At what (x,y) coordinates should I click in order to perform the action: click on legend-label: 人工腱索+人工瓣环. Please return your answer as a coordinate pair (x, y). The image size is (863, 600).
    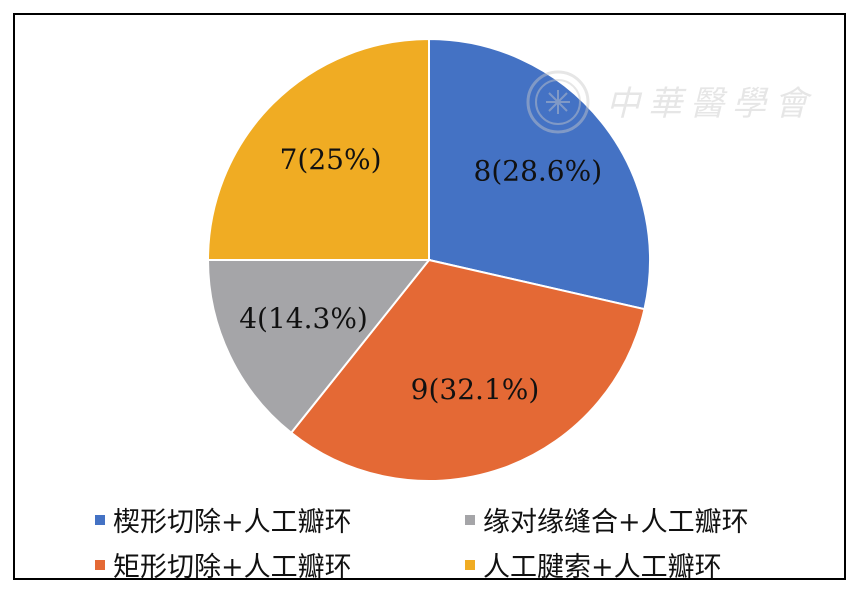
    Looking at the image, I should click on (602, 567).